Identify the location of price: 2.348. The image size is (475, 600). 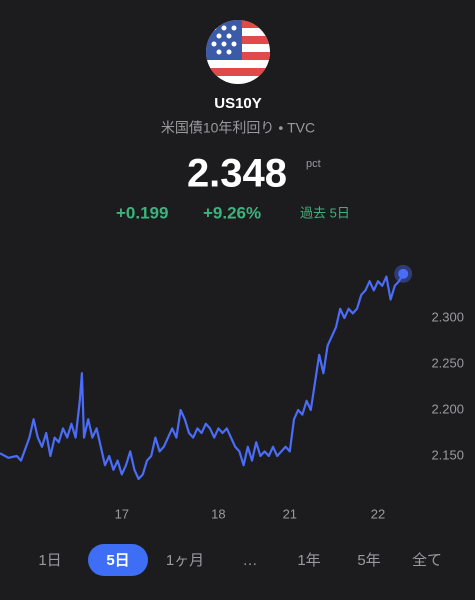
(237, 174).